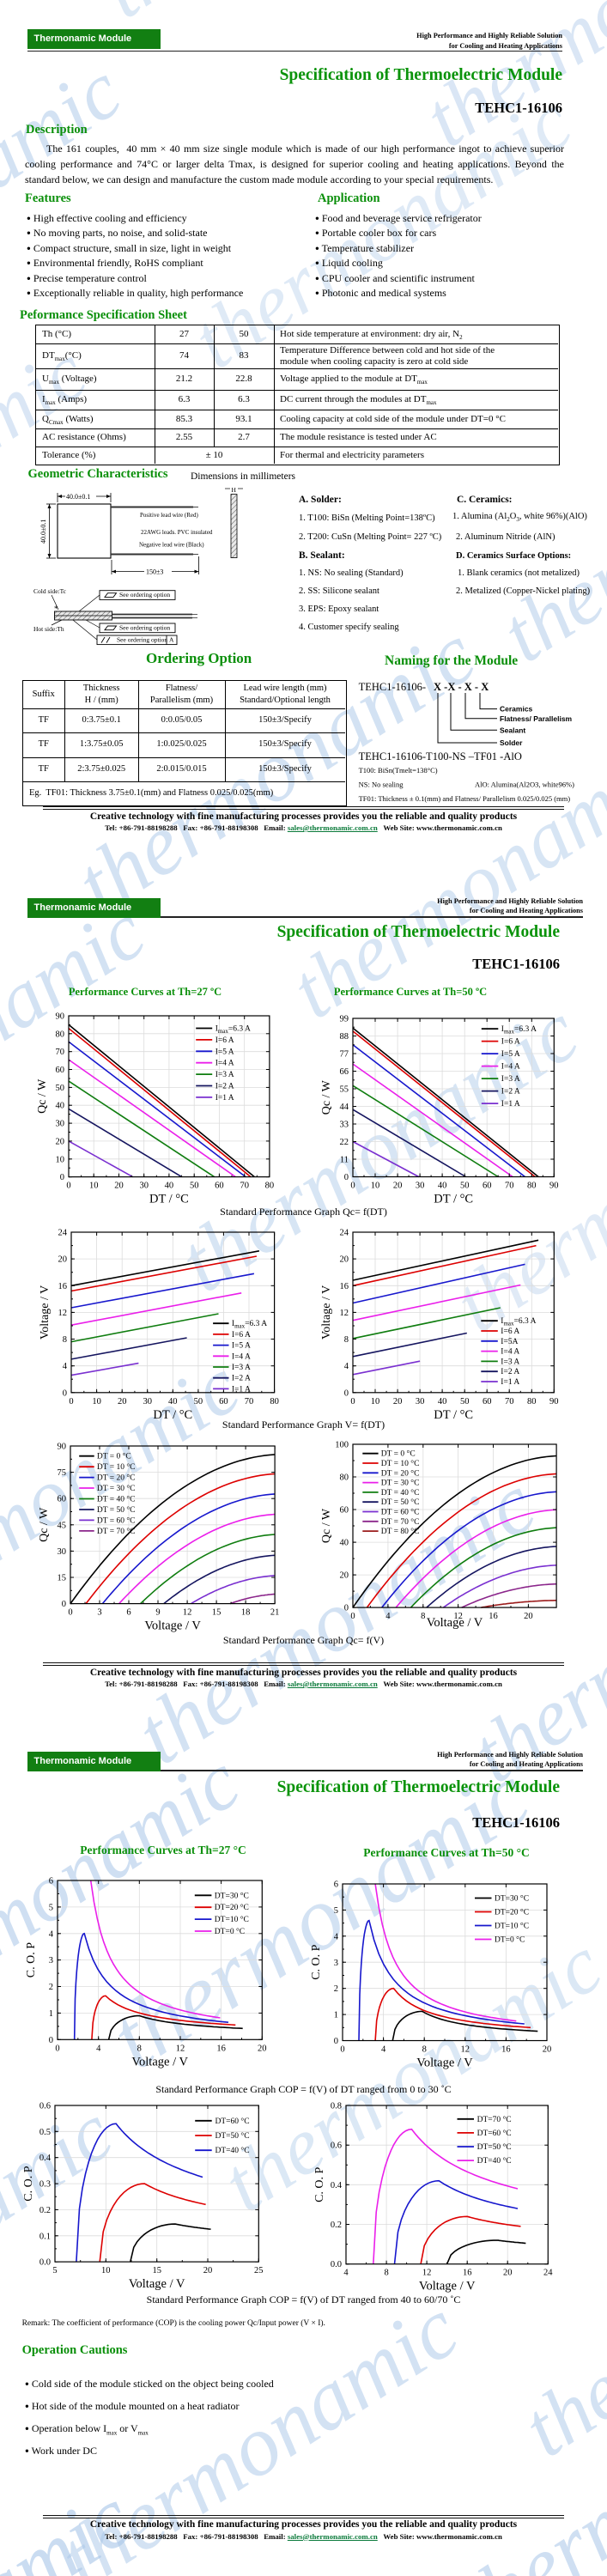 This screenshot has height=2576, width=607. What do you see at coordinates (117, 1488) in the screenshot?
I see `svg-text: DT = 30 °C` at bounding box center [117, 1488].